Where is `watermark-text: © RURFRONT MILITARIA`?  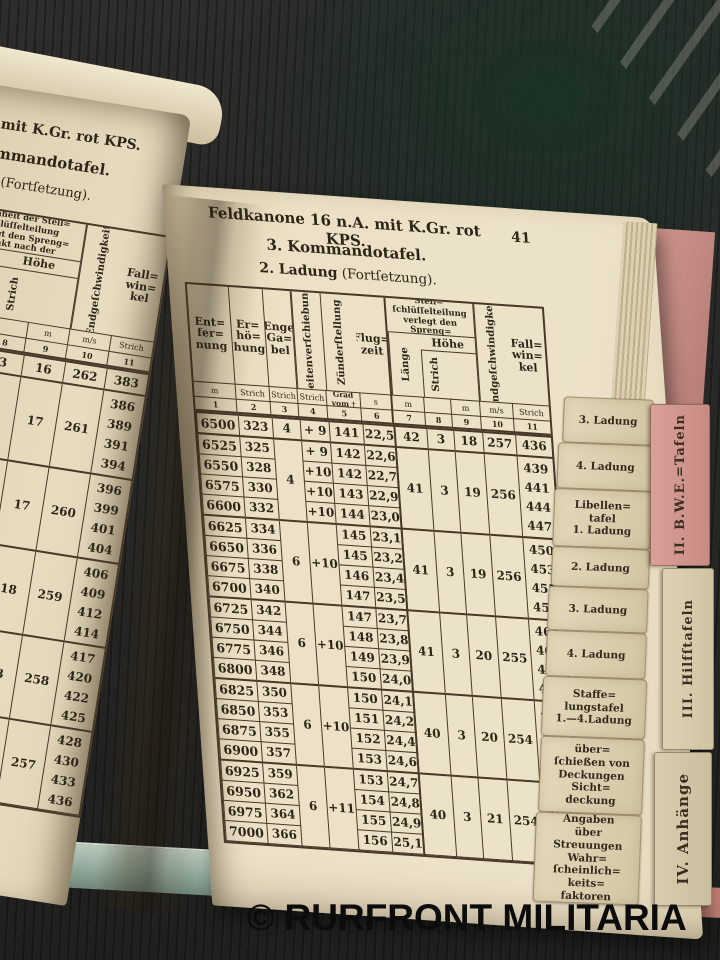
watermark-text: © RURFRONT MILITARIA is located at coordinates (467, 917).